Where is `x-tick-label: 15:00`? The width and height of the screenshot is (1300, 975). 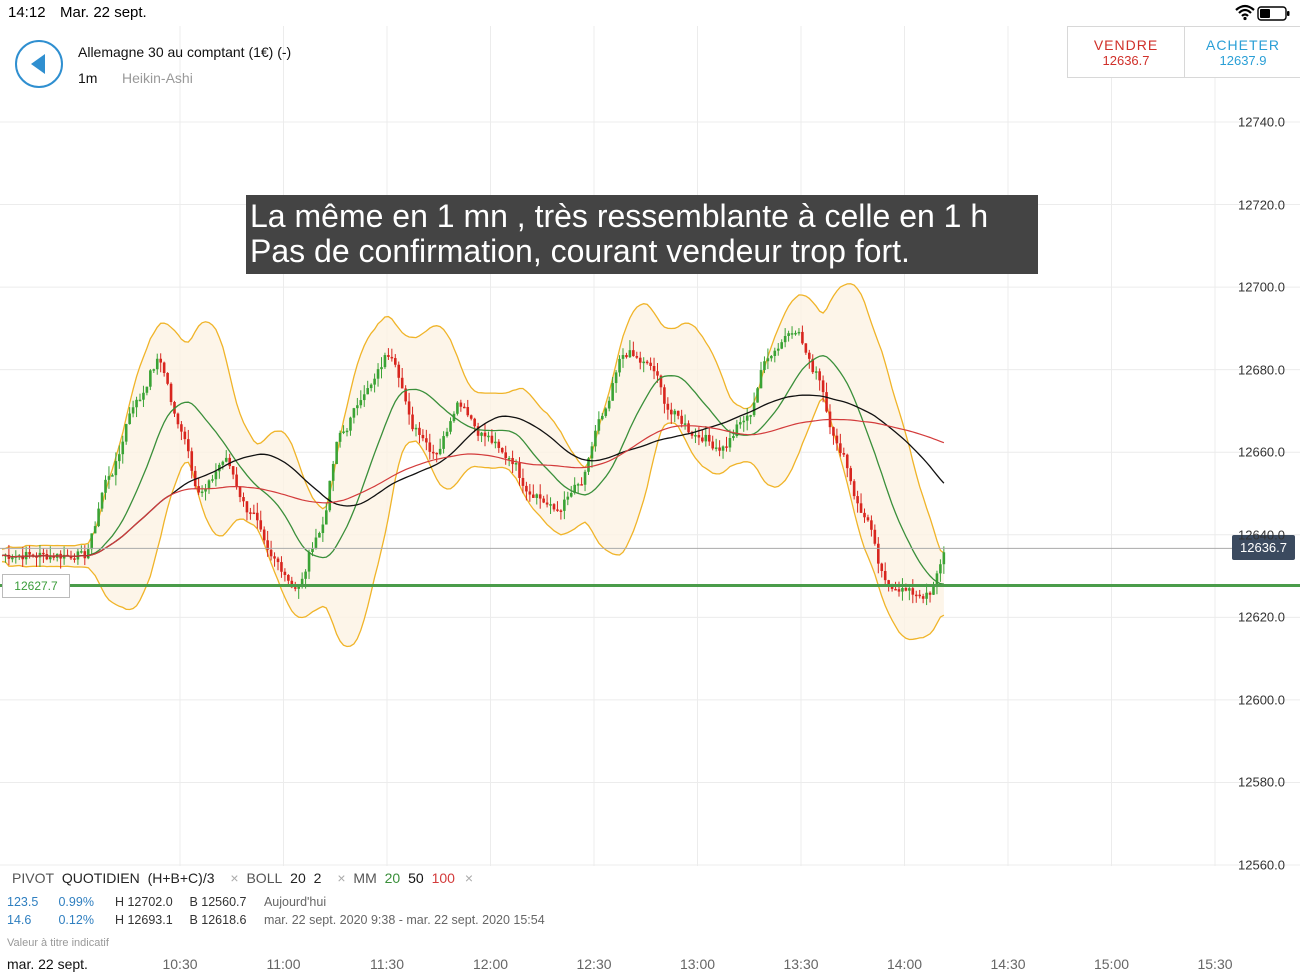 x-tick-label: 15:00 is located at coordinates (1111, 964).